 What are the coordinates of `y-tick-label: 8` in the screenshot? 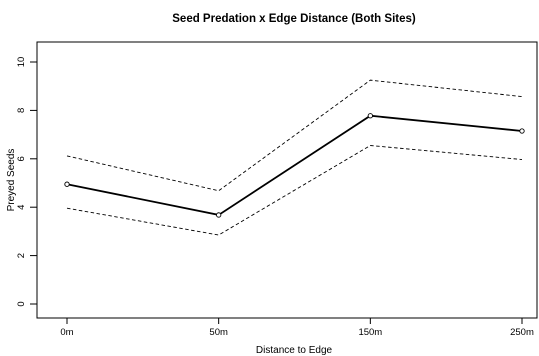 It's located at (21, 110).